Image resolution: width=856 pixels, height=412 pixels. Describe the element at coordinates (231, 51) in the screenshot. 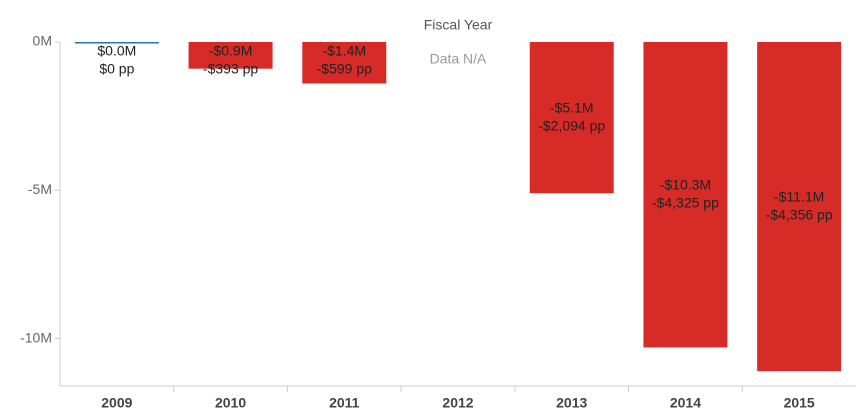

I see `value-label: -$0.9M` at that location.